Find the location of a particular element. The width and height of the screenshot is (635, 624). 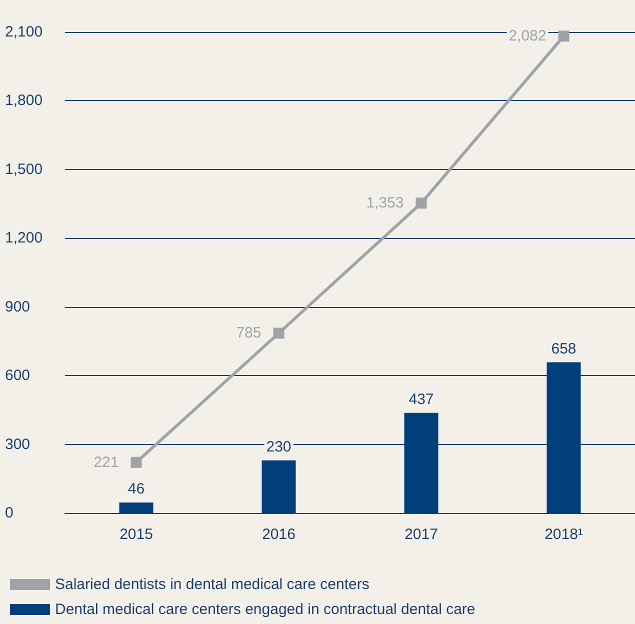

y-tick-label: 0 is located at coordinates (9, 513).